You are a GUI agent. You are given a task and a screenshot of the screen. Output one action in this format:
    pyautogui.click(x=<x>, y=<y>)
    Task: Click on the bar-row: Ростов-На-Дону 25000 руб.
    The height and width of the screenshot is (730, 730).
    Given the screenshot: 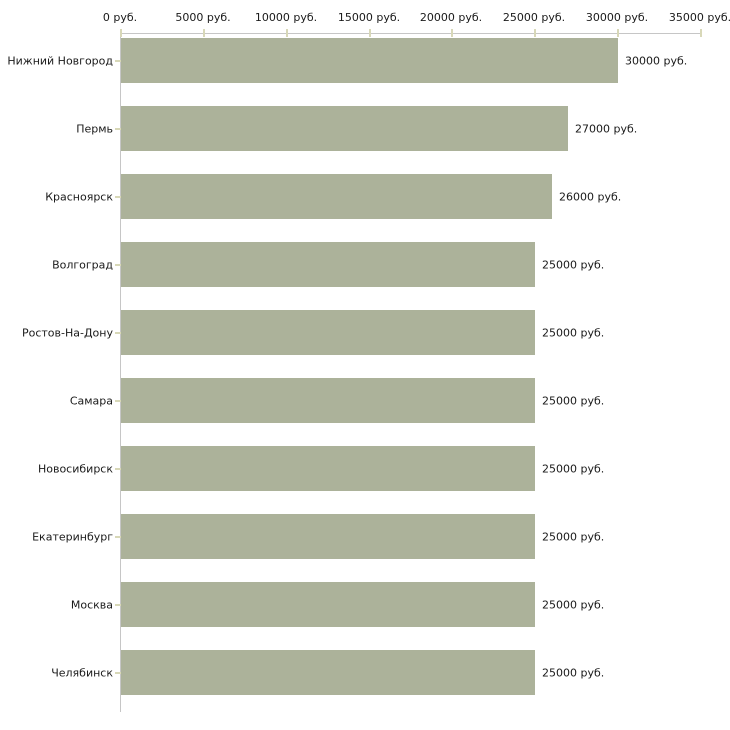 What is the action you would take?
    pyautogui.click(x=365, y=333)
    